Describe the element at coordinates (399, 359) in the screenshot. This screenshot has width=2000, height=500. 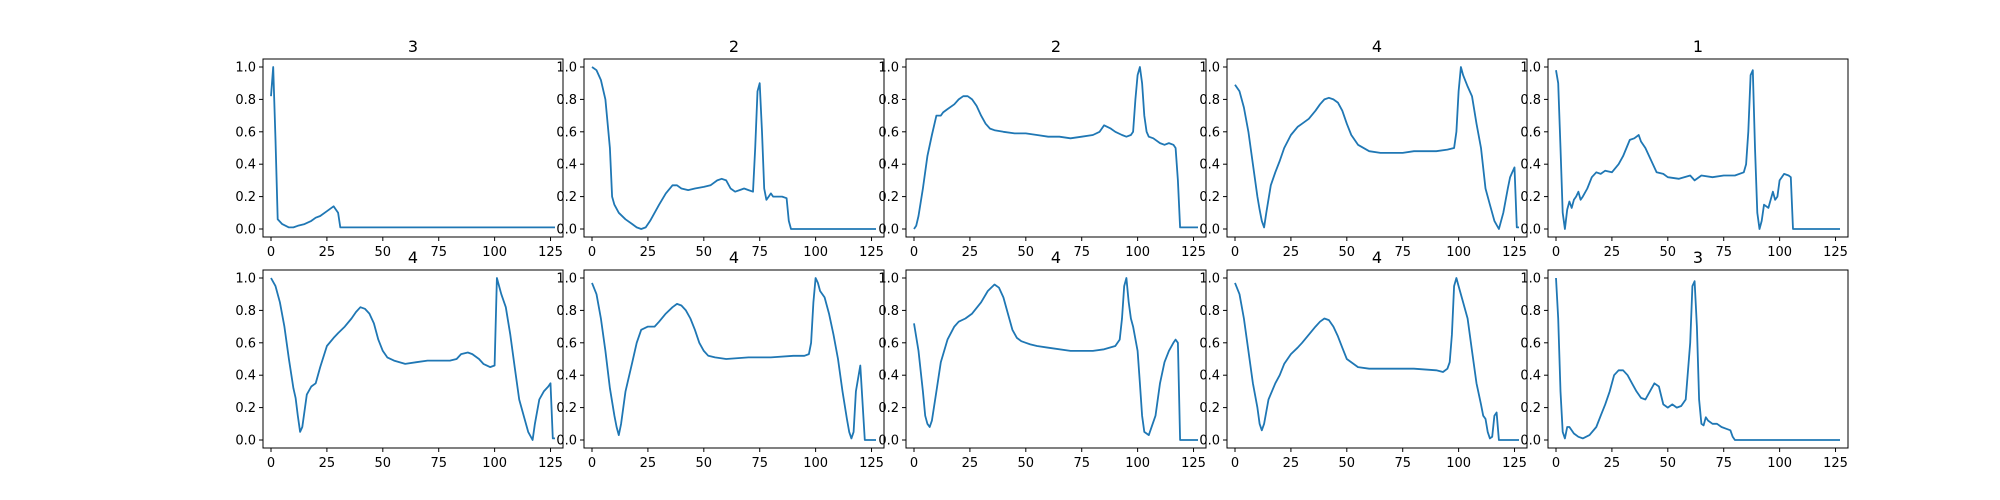
I see `chart-panel: 4 0.0 0.2 0.4 0.6 0.8 1.0 0 25 50 75 100 125` at that location.